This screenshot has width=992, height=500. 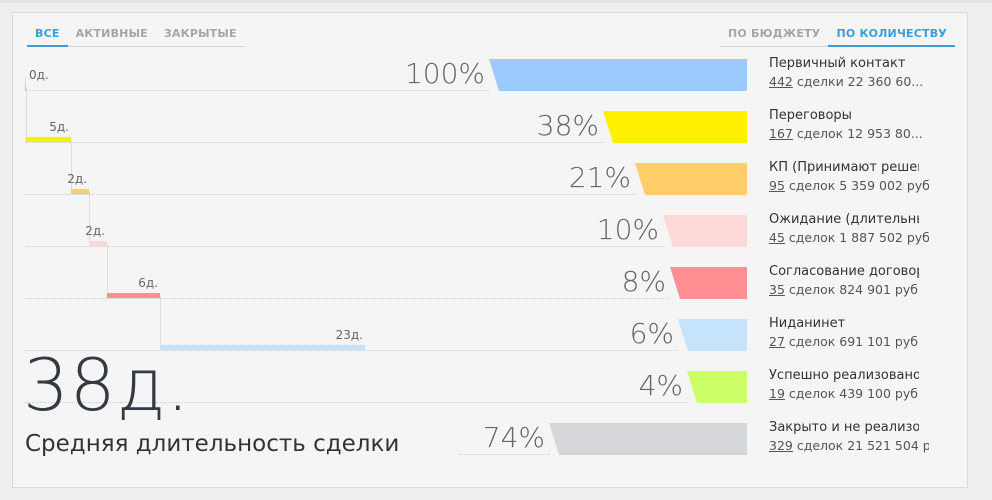 I want to click on stage-deal-amount: сделок 439 100 руб, so click(x=851, y=393).